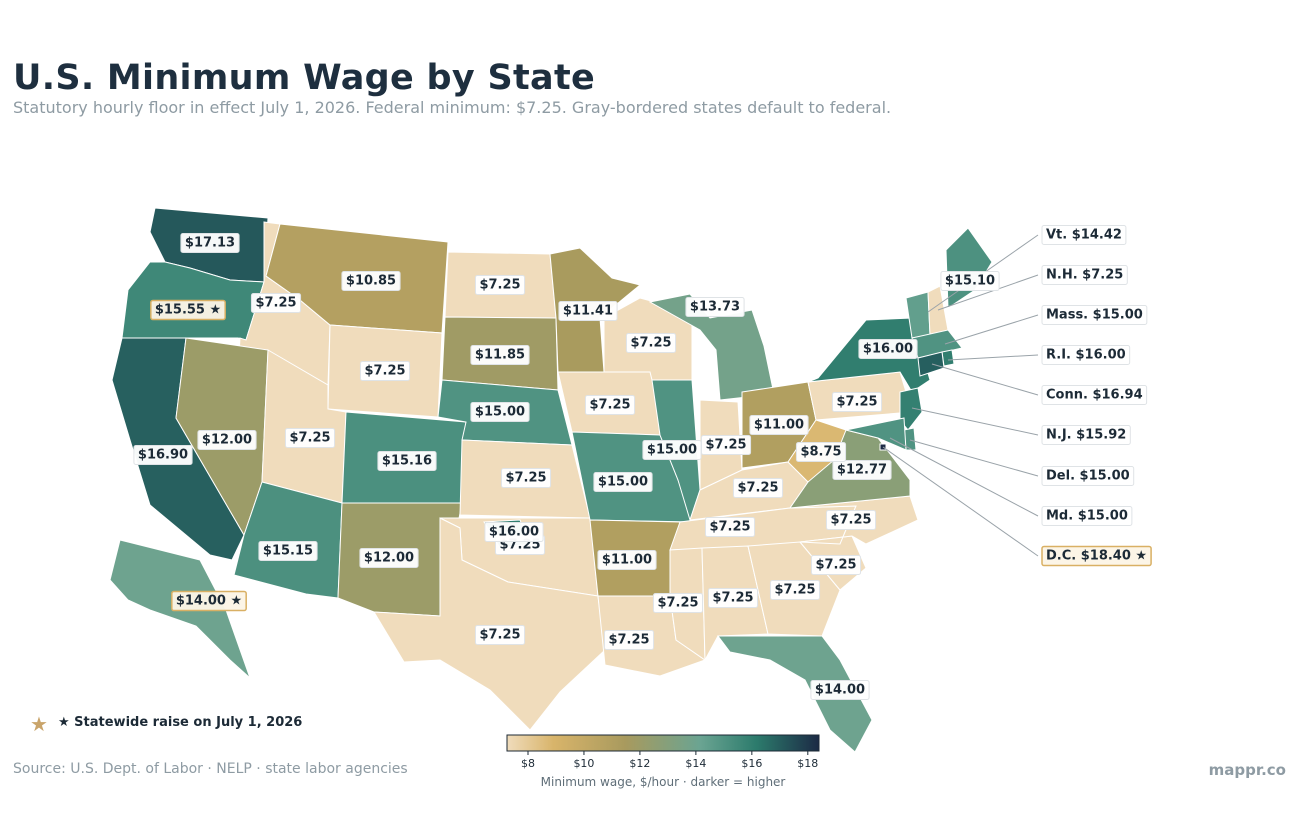 The width and height of the screenshot is (1300, 840). I want to click on colorbar-title: Minimum wage, $/hour · darker = higher, so click(663, 782).